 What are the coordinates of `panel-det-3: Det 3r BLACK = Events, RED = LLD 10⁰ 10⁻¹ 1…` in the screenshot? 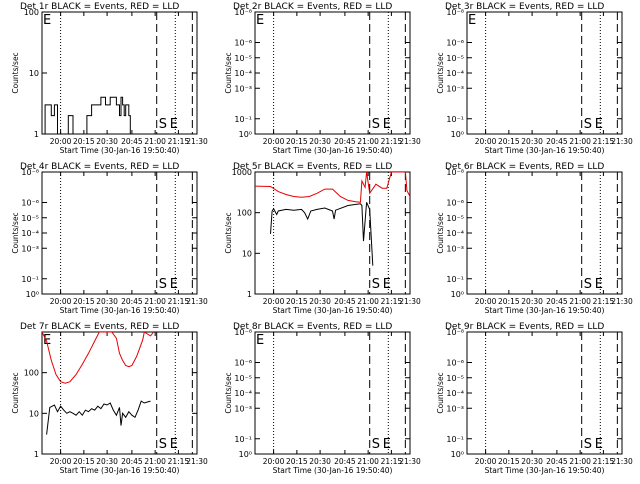 It's located at (534, 78).